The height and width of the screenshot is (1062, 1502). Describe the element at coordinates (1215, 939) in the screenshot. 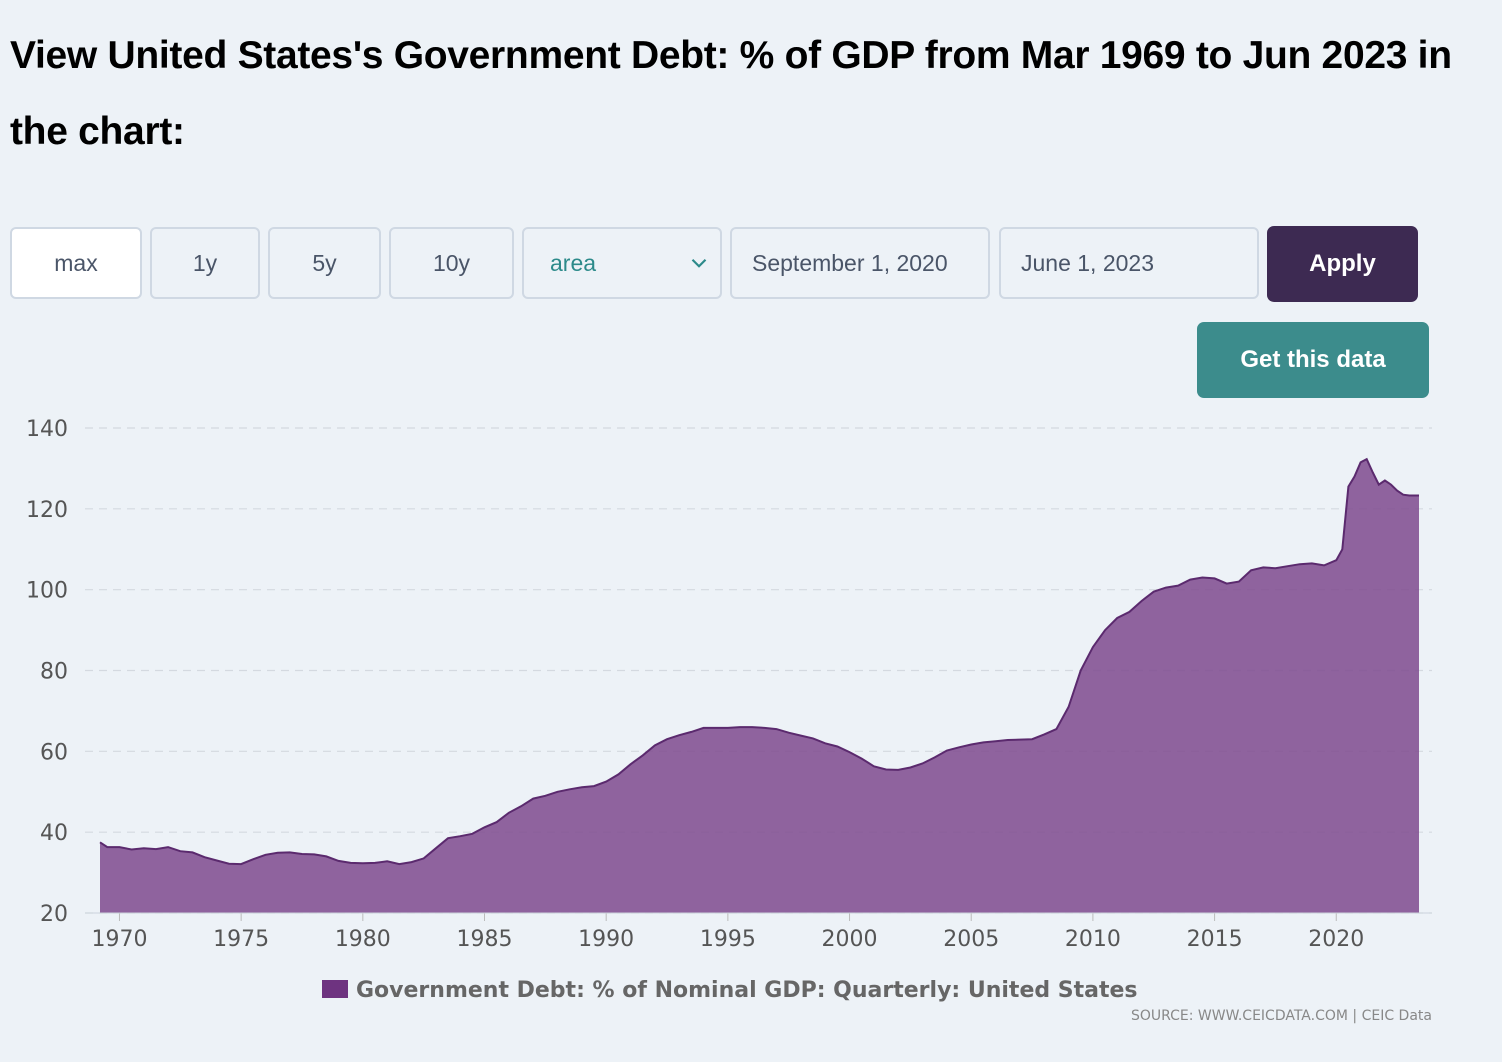

I see `x-tick-label: 2015` at that location.